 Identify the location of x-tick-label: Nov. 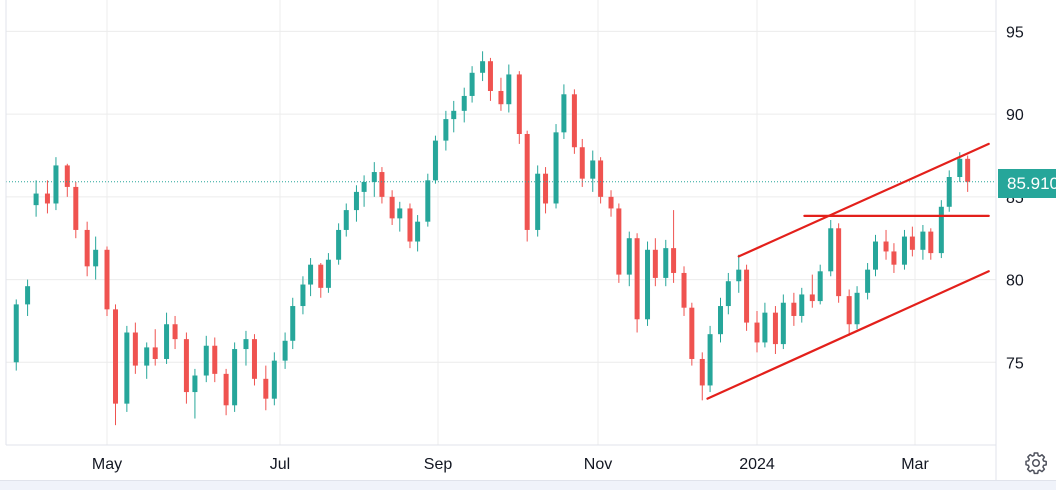
(598, 464).